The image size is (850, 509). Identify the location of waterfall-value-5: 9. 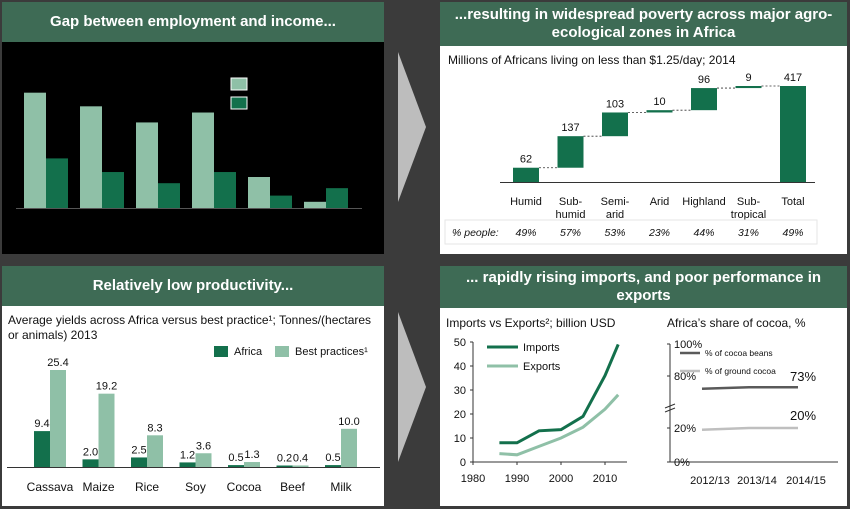
(748, 78).